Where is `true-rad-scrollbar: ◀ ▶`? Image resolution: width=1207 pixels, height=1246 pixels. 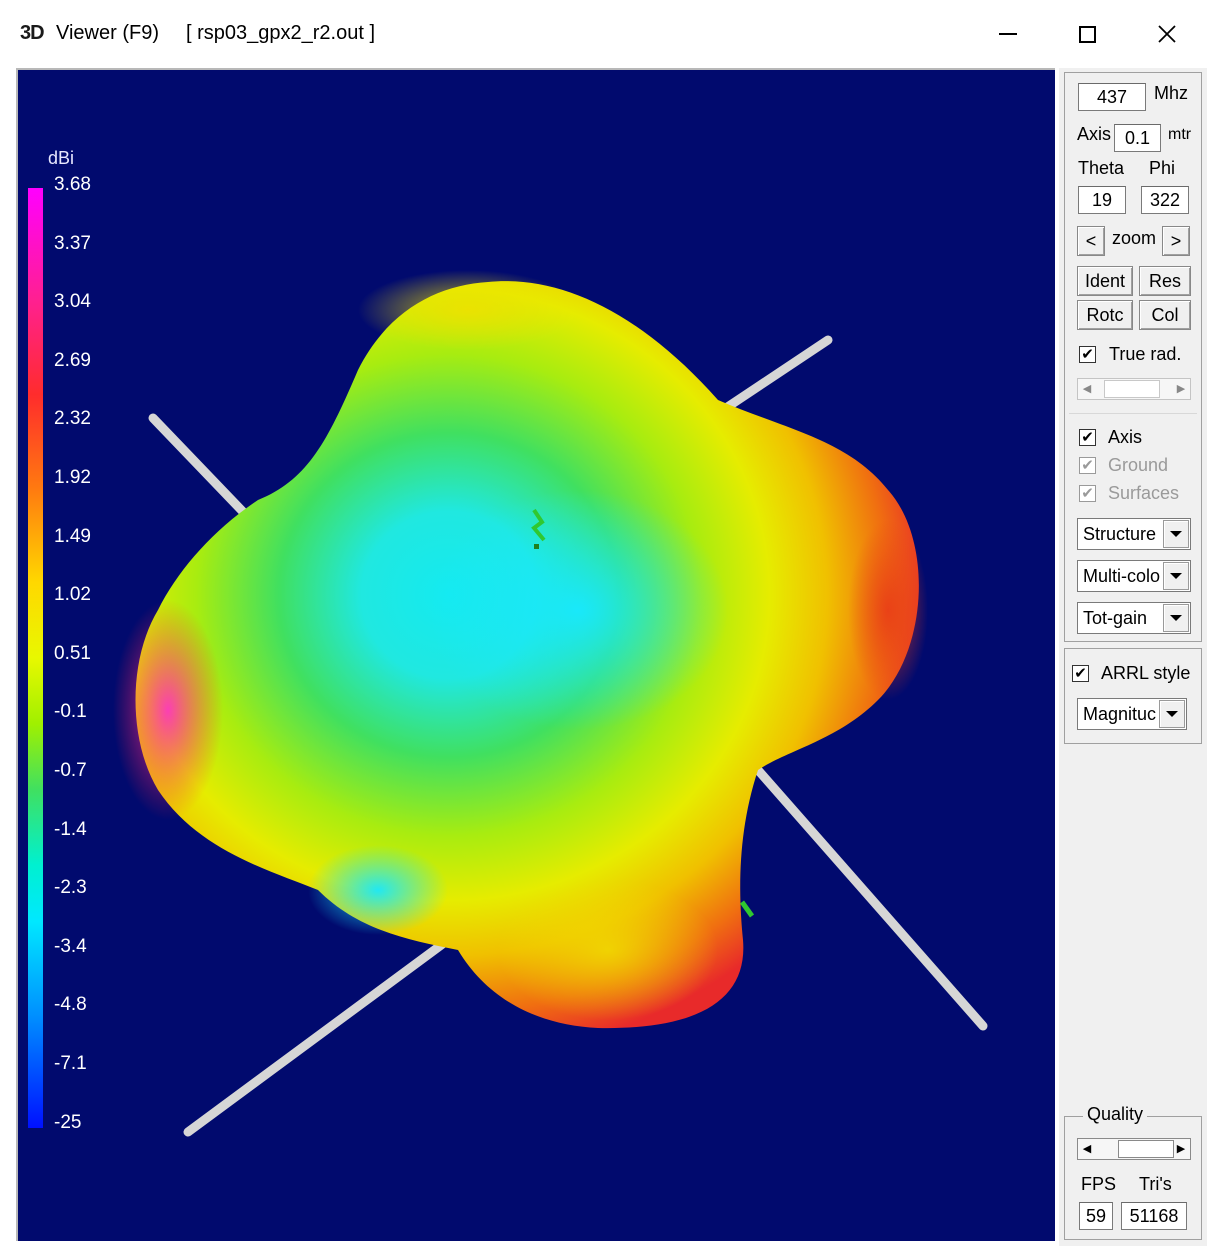 true-rad-scrollbar: ◀ ▶ is located at coordinates (1134, 389).